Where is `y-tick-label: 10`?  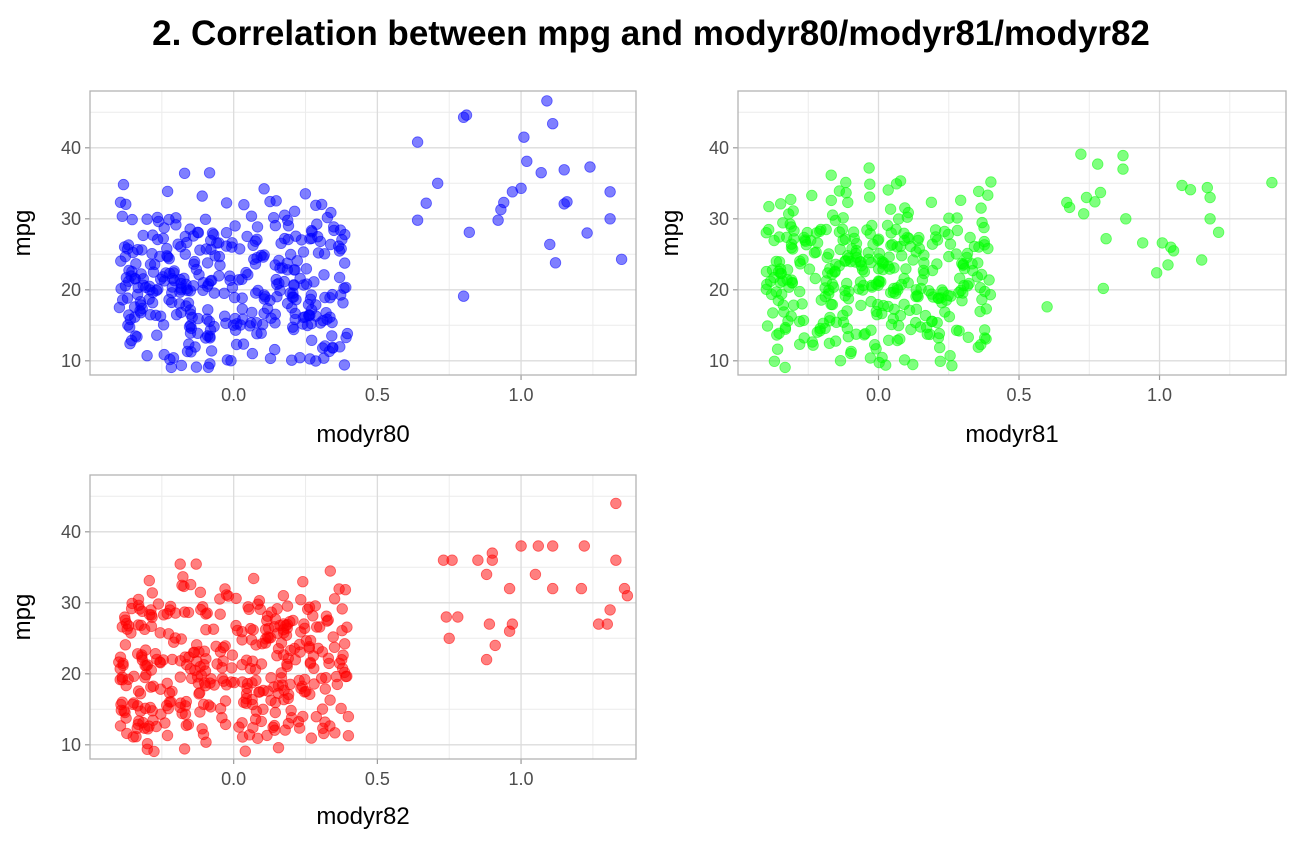 y-tick-label: 10 is located at coordinates (719, 361).